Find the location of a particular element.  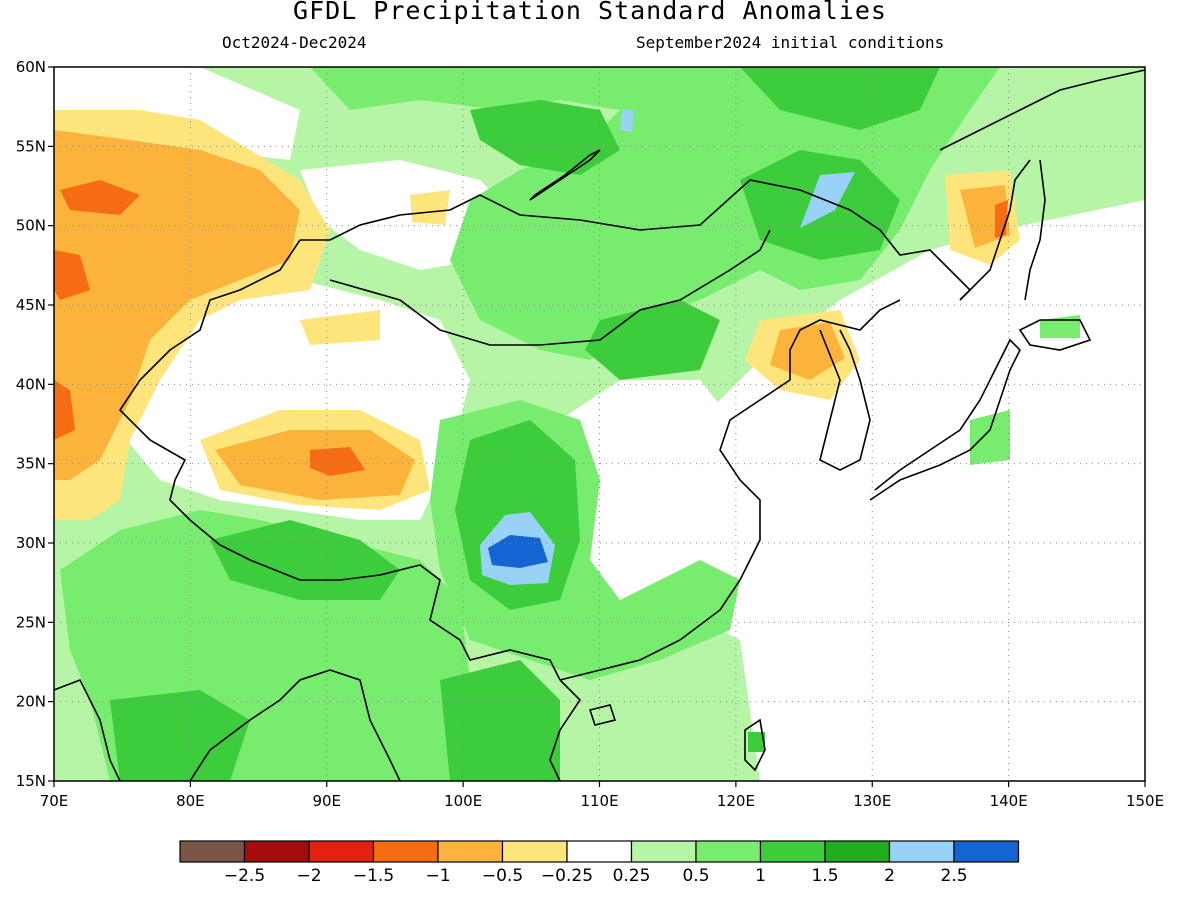

lon-tick-label: 150E is located at coordinates (1145, 801).